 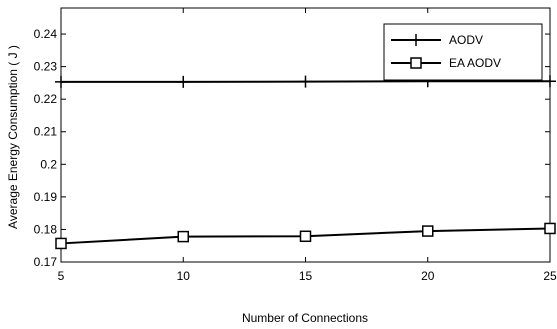 I want to click on y-tick-label: 0.2, so click(x=48, y=164).